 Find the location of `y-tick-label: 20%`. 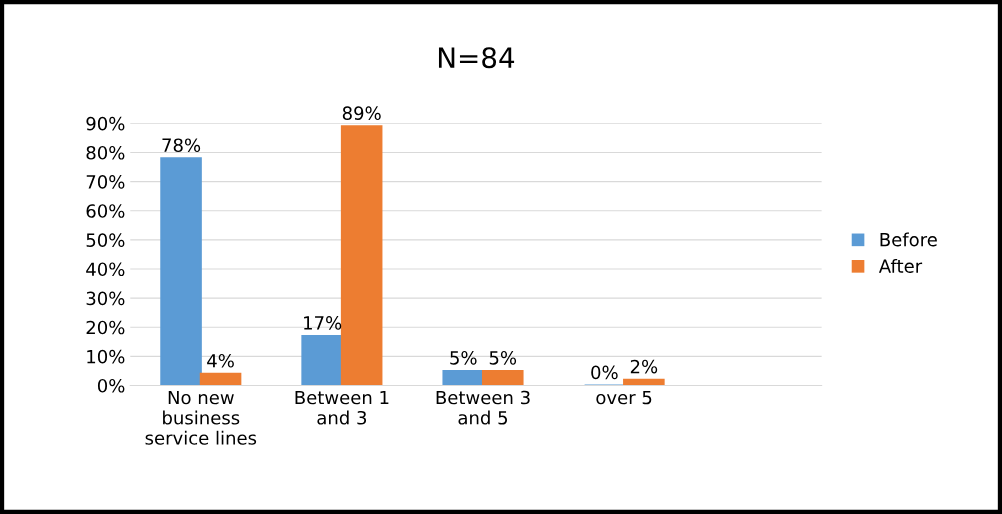

y-tick-label: 20% is located at coordinates (105, 327).